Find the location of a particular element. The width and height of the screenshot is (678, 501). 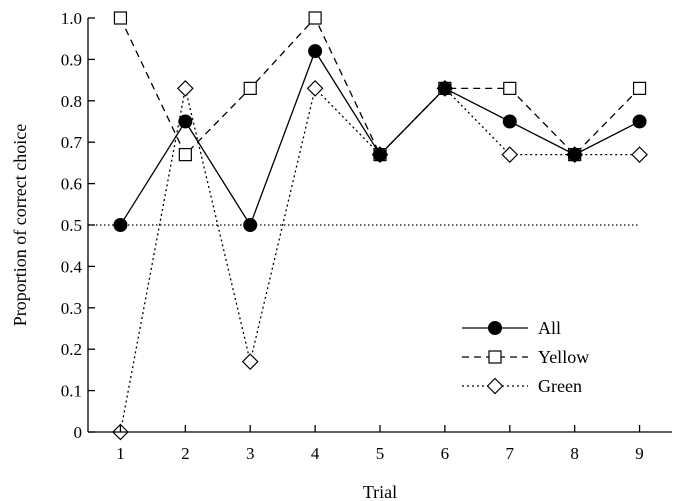

y-tick-label: 0.9 is located at coordinates (71, 59).